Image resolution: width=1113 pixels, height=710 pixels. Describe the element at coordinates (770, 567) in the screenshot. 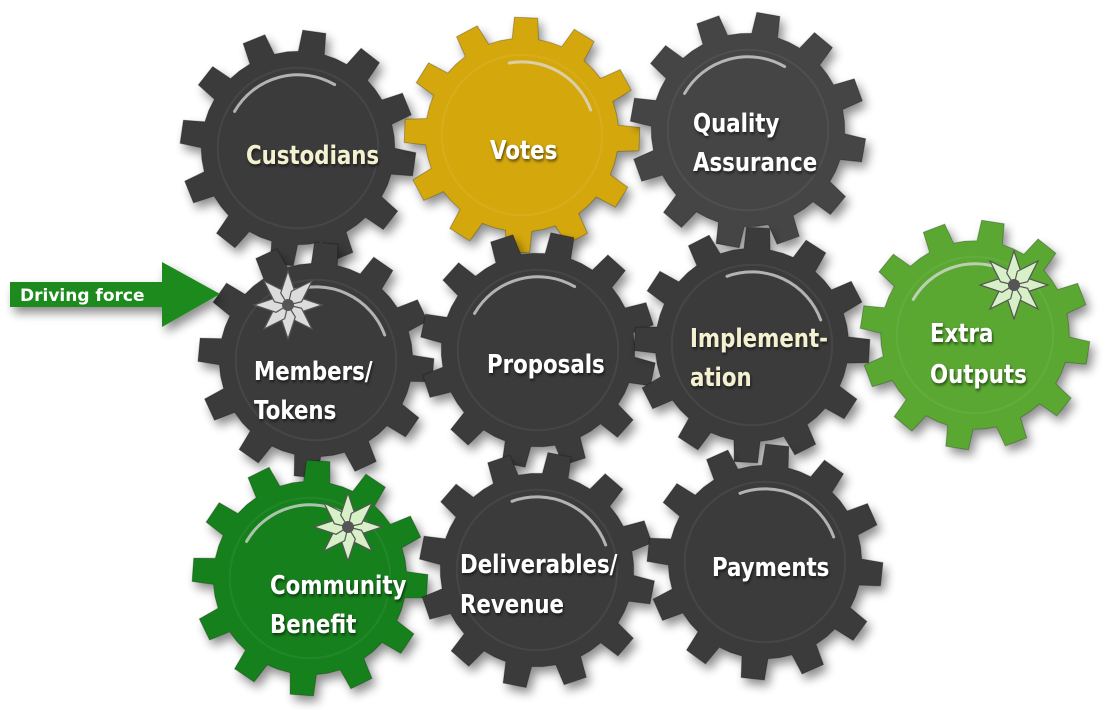

I see `gear-label-payments: Payments` at that location.